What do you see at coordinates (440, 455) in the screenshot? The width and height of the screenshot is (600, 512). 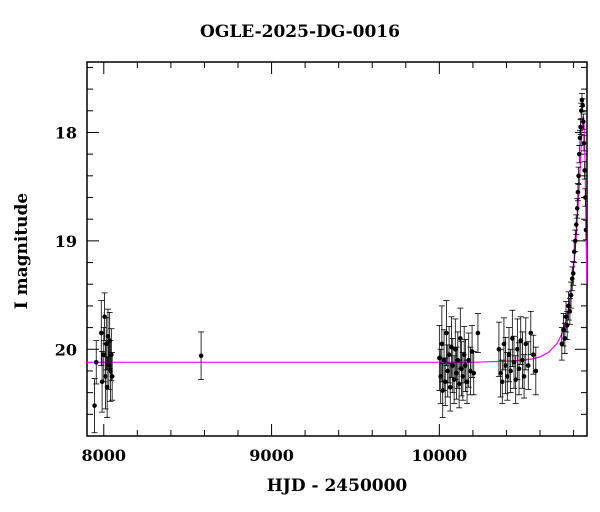 I see `x-tick-label: 10000` at bounding box center [440, 455].